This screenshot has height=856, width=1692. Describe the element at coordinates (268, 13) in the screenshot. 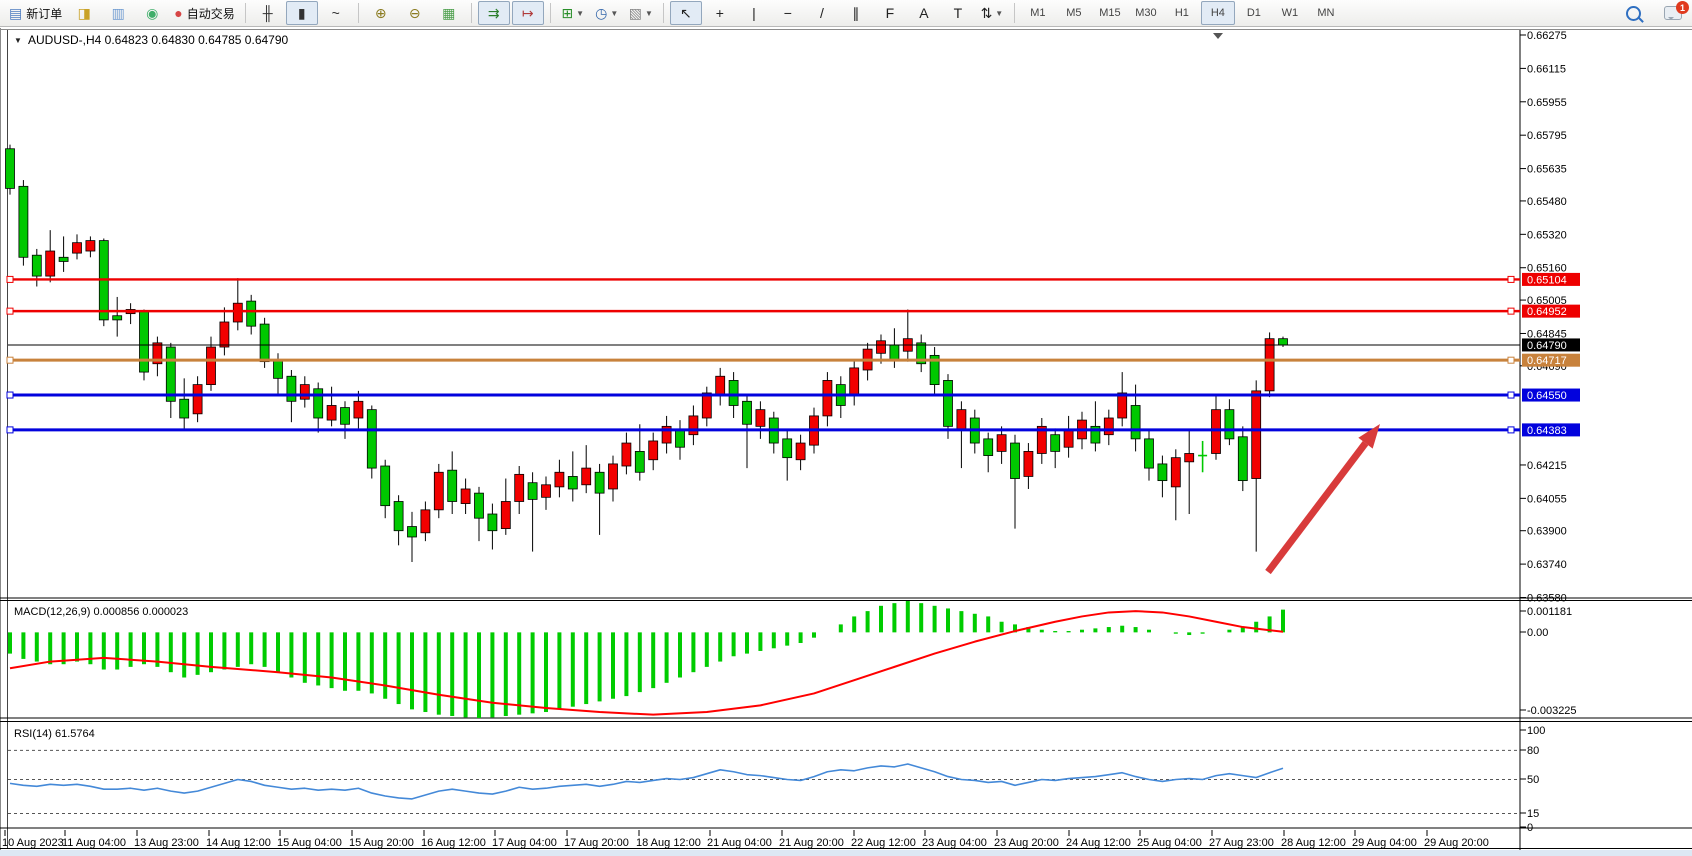

I see `bar-chart-button: ╫` at that location.